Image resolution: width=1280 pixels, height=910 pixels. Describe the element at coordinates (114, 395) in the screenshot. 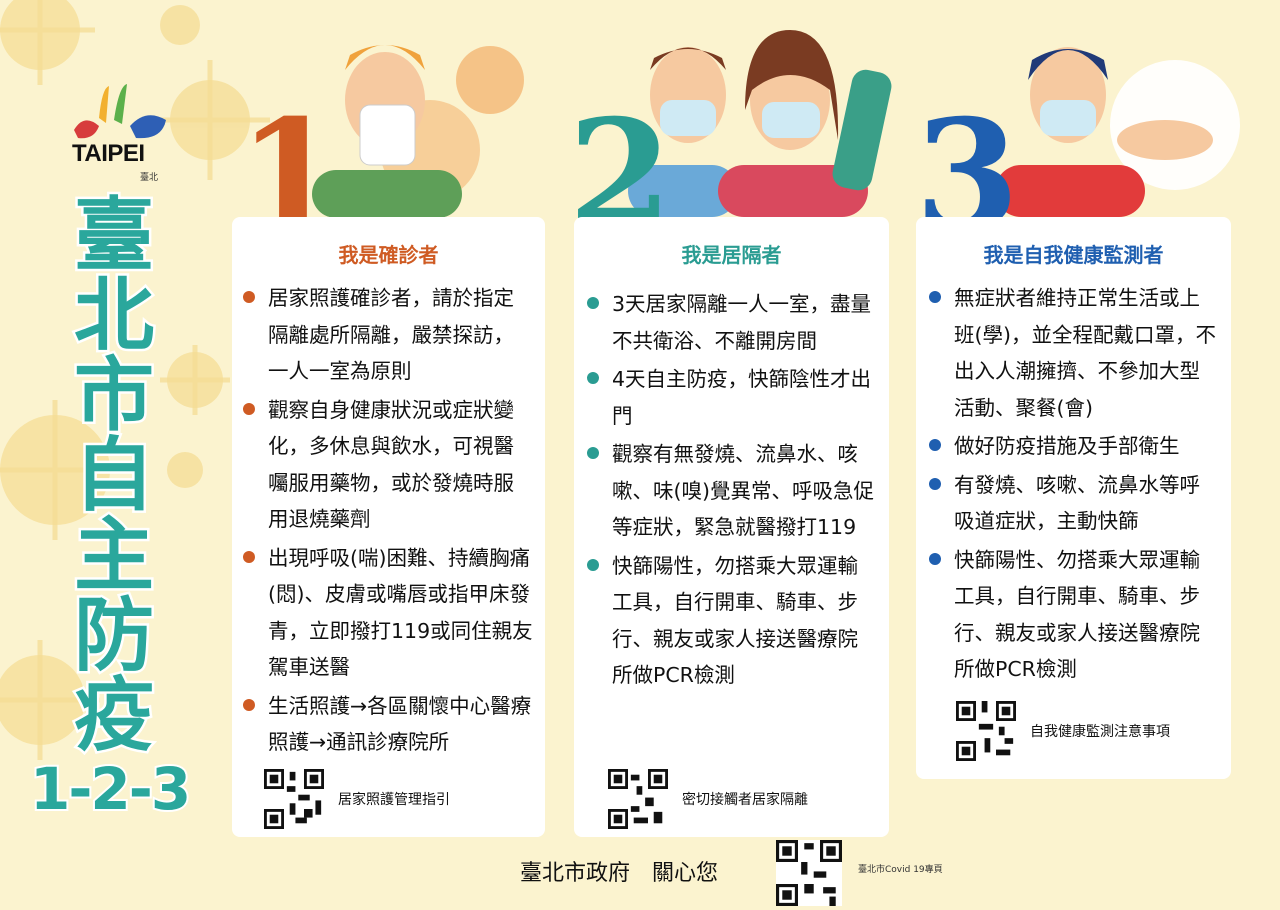

I see `title-char: 市` at that location.